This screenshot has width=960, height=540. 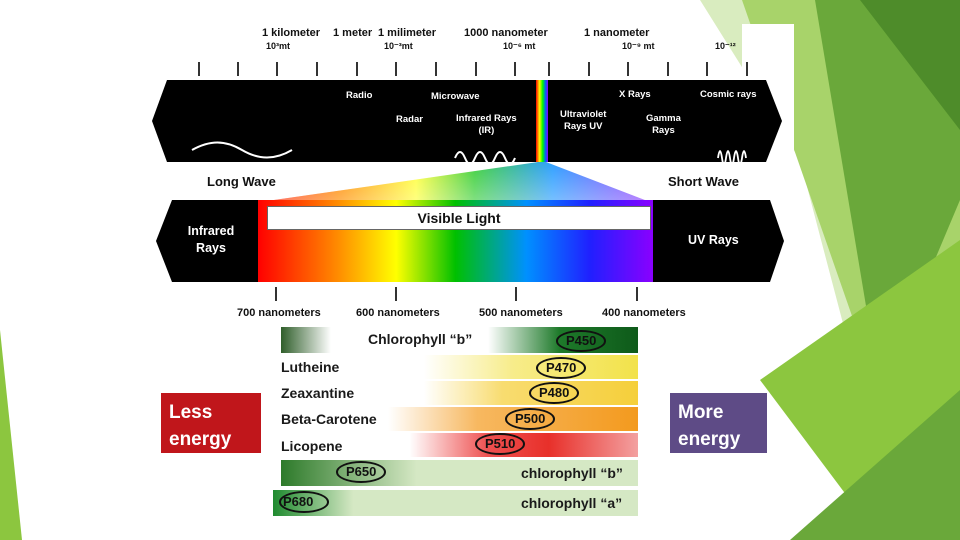 I want to click on band-gamma: Gamma Rays, so click(x=663, y=125).